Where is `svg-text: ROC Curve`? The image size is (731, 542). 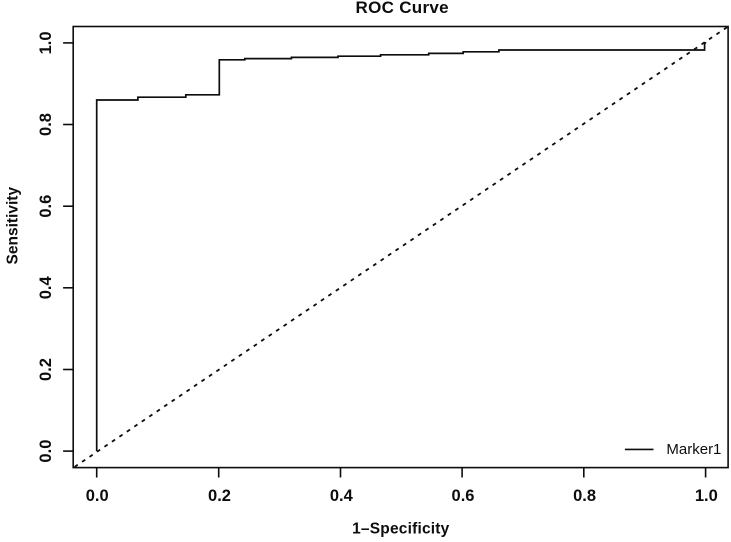
svg-text: ROC Curve is located at coordinates (402, 8).